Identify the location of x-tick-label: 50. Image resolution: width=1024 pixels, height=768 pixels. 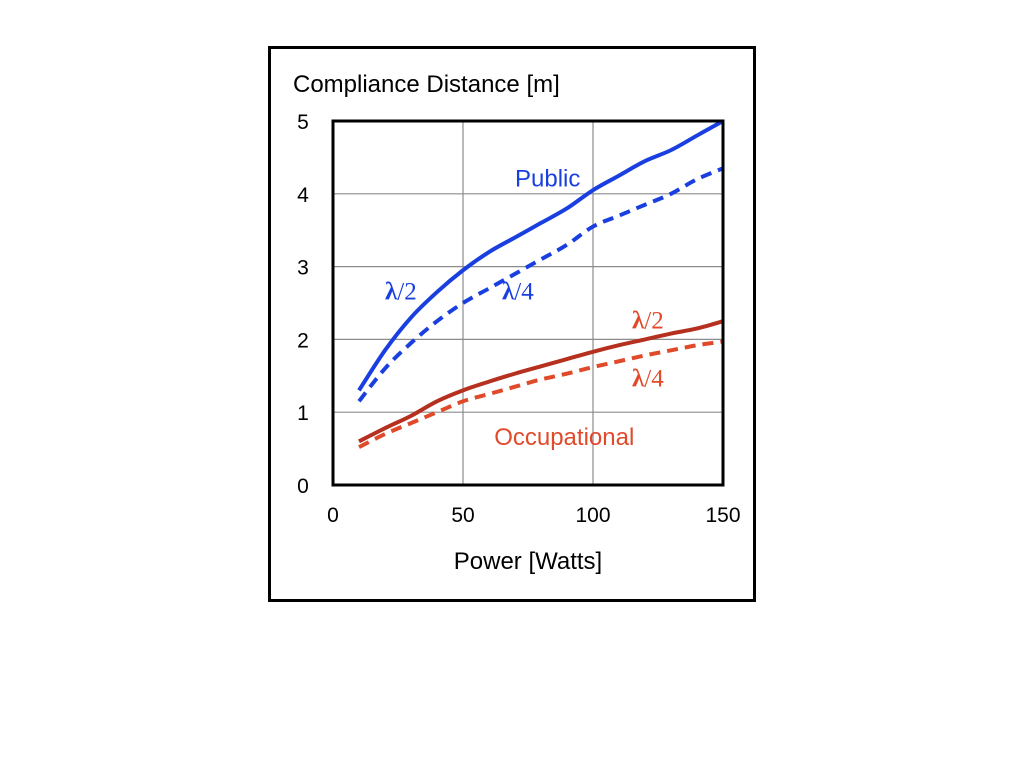
(462, 515).